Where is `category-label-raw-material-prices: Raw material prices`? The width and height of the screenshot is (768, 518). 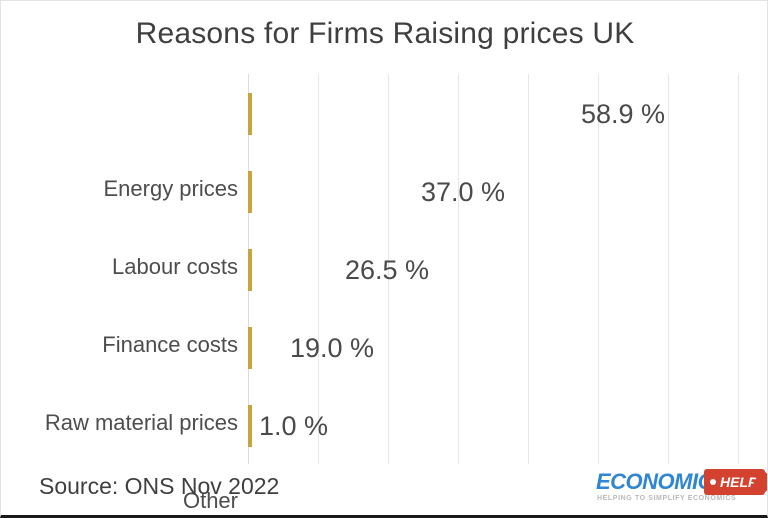 category-label-raw-material-prices: Raw material prices is located at coordinates (141, 422).